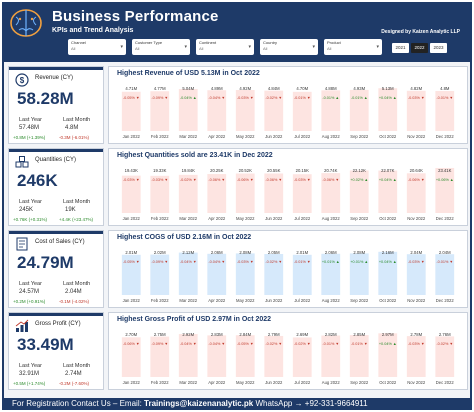 Image resolution: width=474 pixels, height=412 pixels. I want to click on filter-customer-type: Customer Type All ▾, so click(161, 47).